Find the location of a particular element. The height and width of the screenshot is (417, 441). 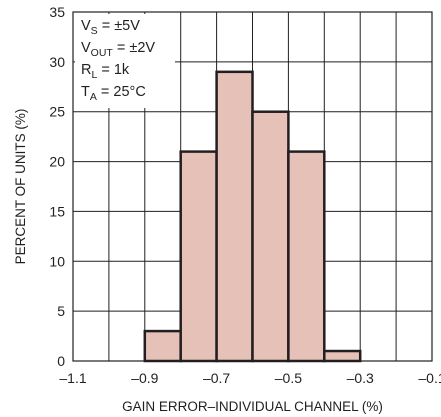

x-tick-label: –0.9 is located at coordinates (144, 378).